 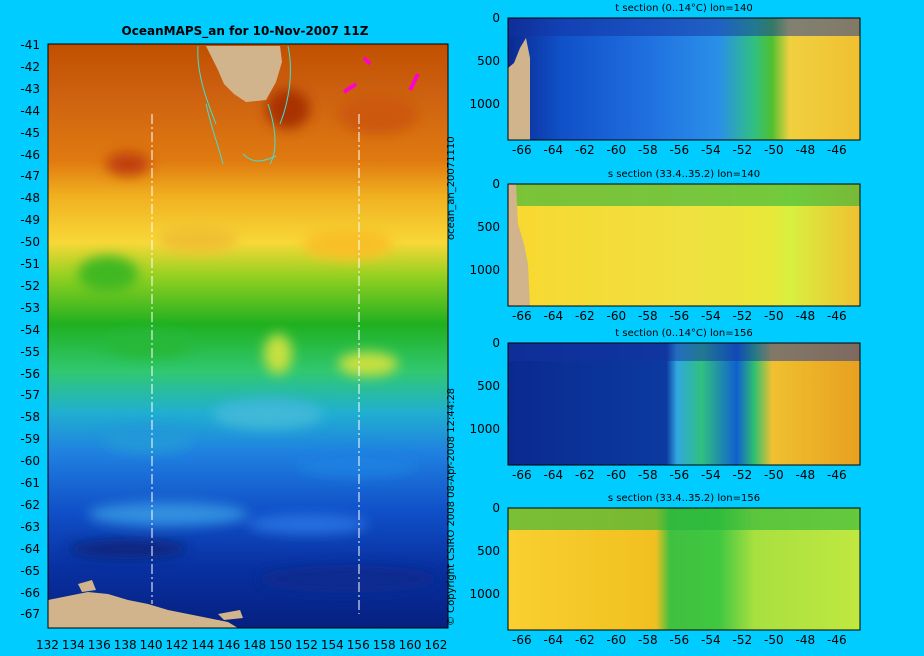 What do you see at coordinates (30, 220) in the screenshot?
I see `map-lat-tick: -49` at bounding box center [30, 220].